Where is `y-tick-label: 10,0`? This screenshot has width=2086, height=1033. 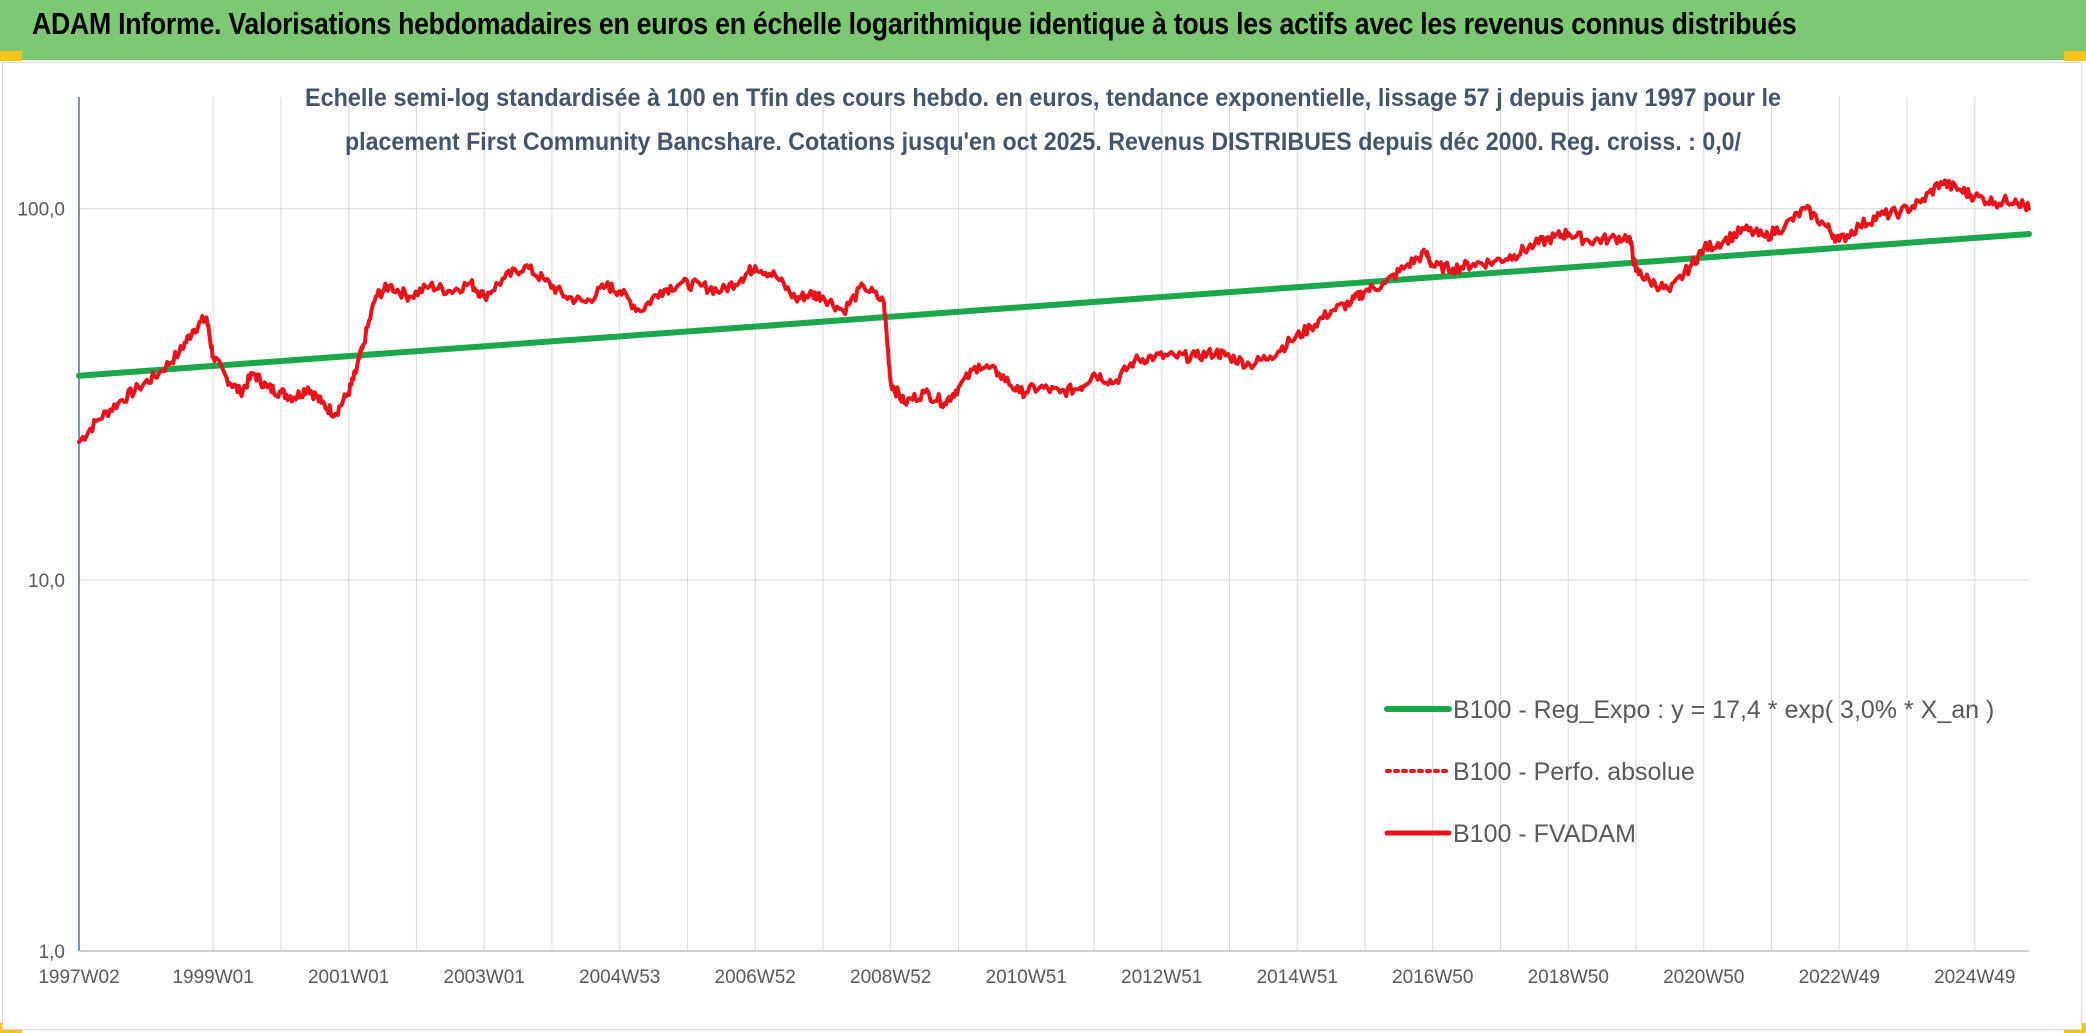 y-tick-label: 10,0 is located at coordinates (46, 581).